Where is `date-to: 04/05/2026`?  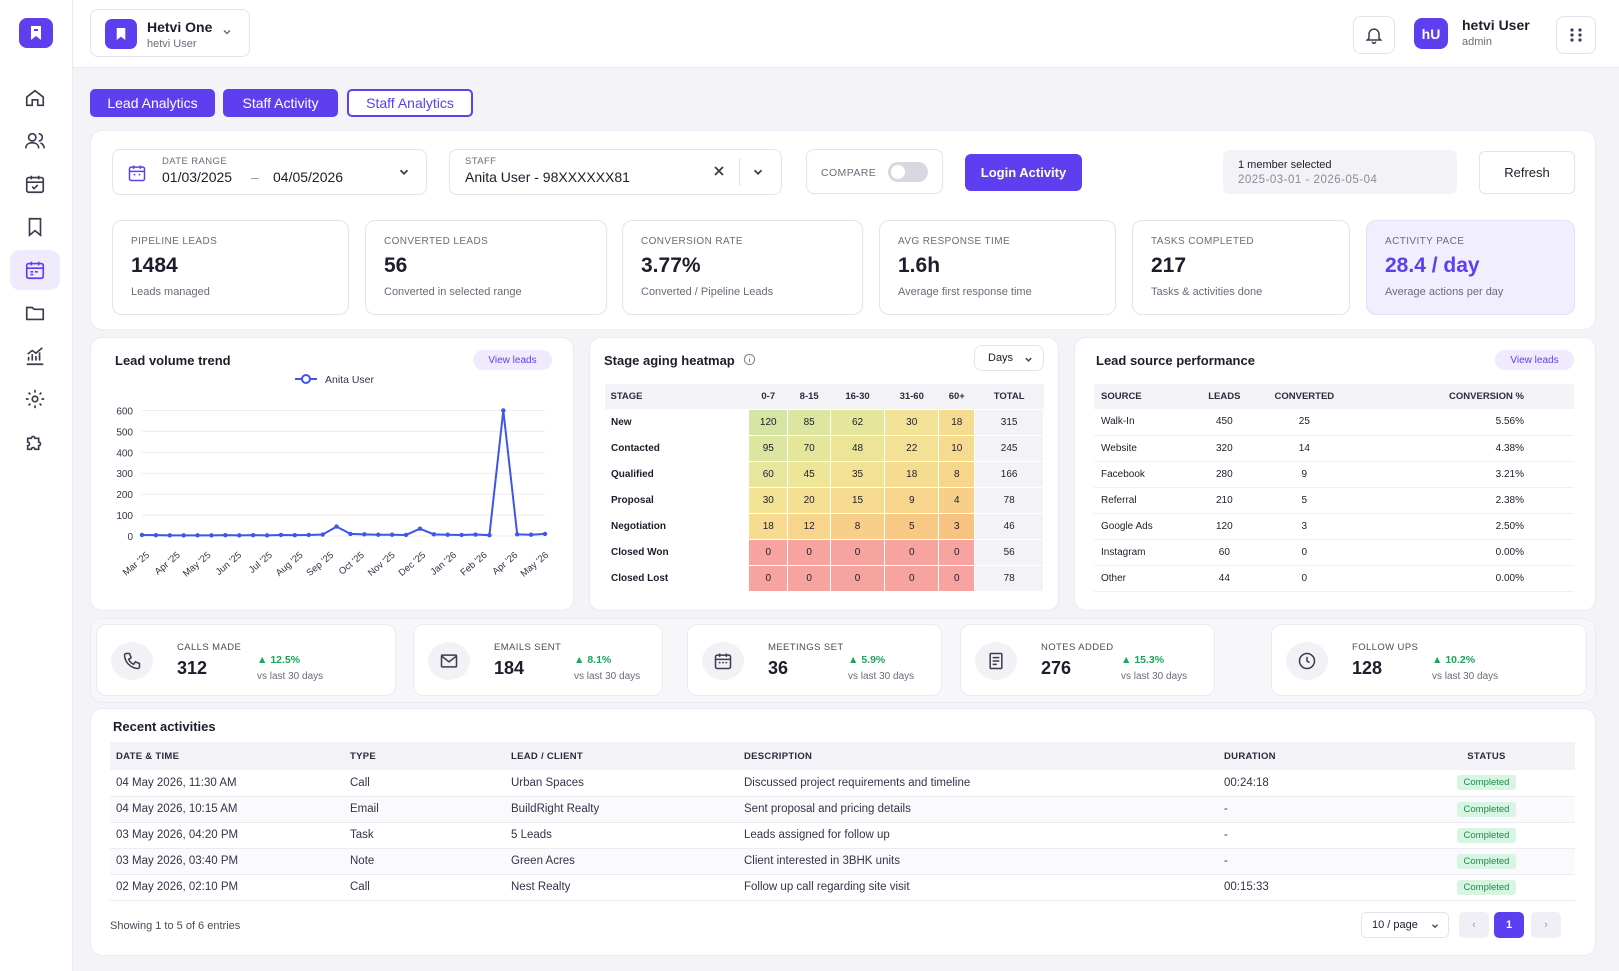 date-to: 04/05/2026 is located at coordinates (308, 177).